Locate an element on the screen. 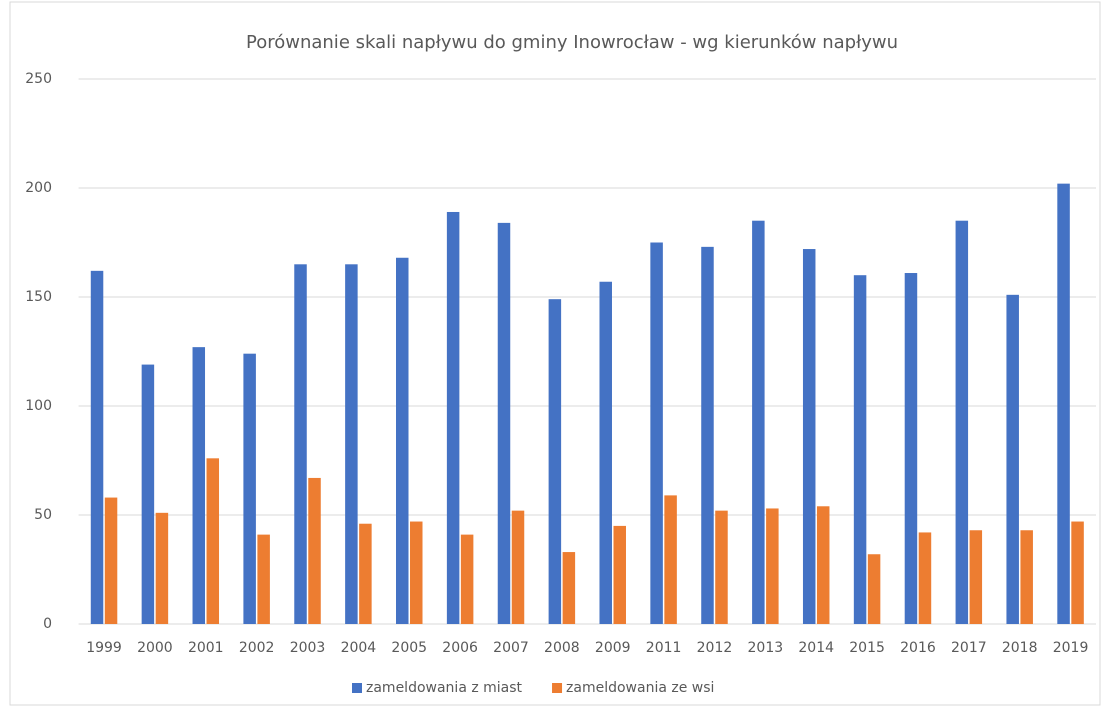  y-tick-label: 50 is located at coordinates (43, 515).